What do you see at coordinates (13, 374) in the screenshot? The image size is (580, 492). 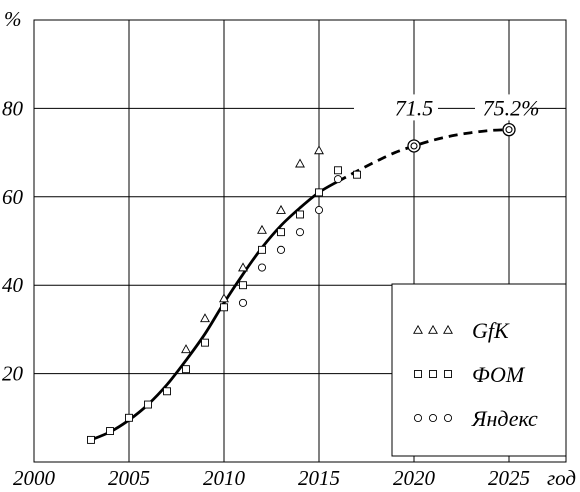 I see `y-tick-label-20: 20` at bounding box center [13, 374].